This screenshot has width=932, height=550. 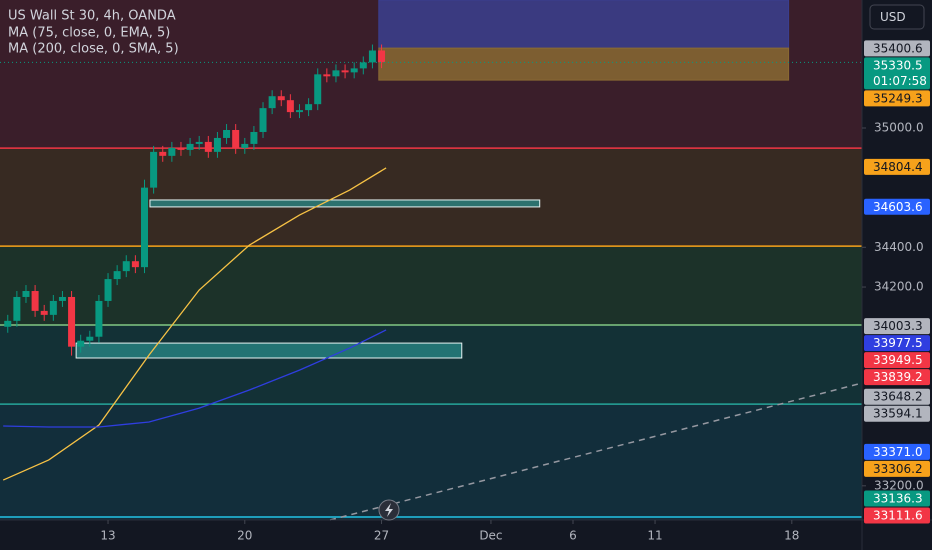 What do you see at coordinates (898, 515) in the screenshot?
I see `price-label: 33111.6` at bounding box center [898, 515].